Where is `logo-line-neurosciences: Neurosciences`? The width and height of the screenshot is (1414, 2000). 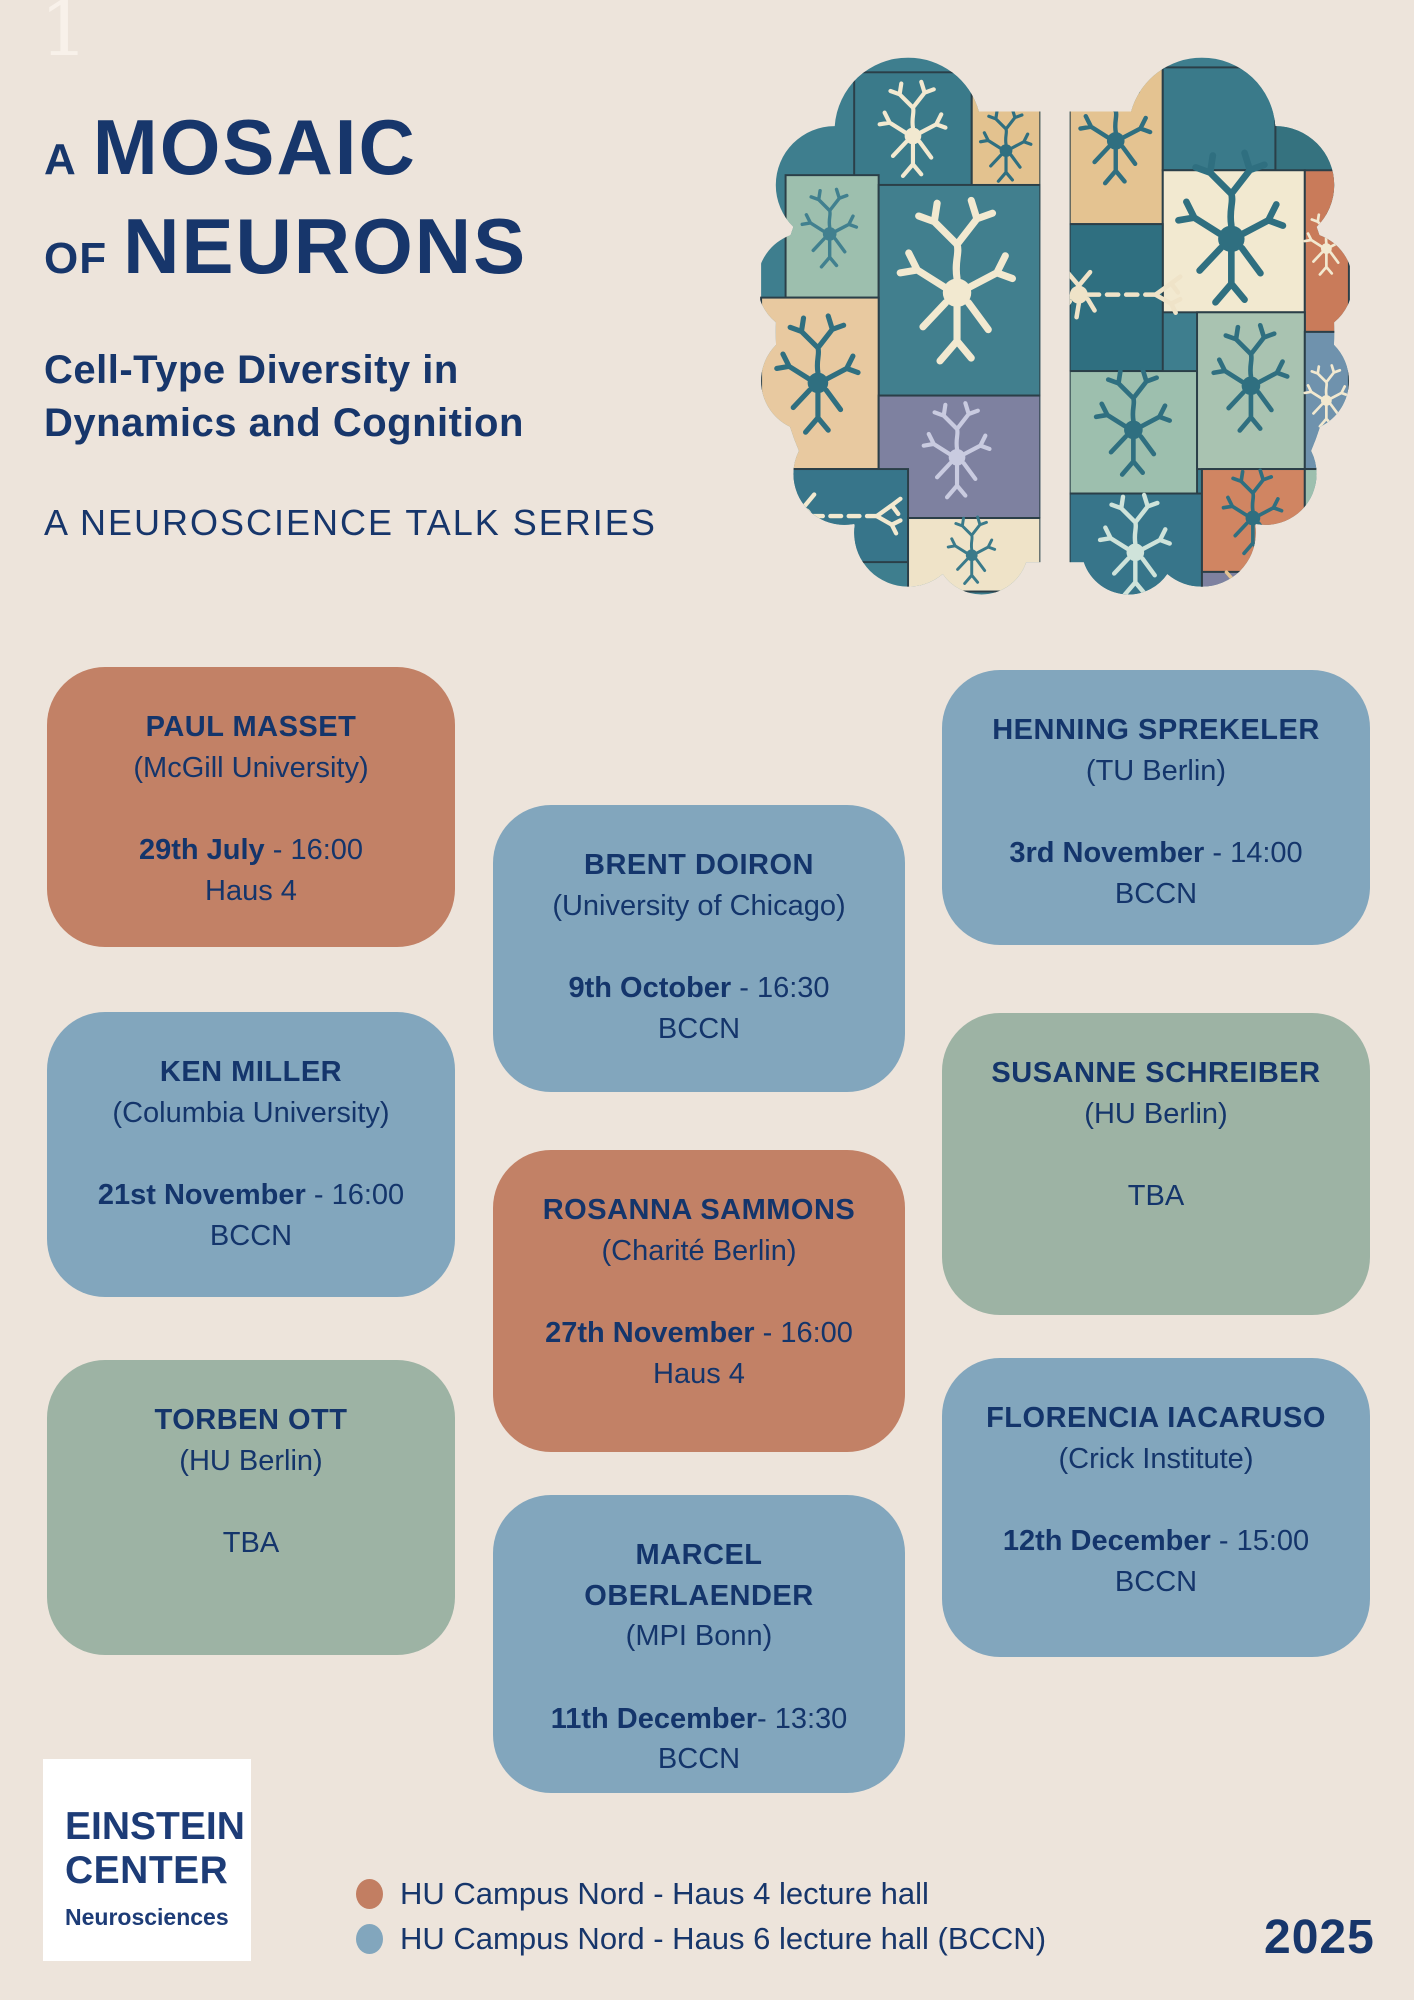 logo-line-neurosciences: Neurosciences is located at coordinates (147, 1917).